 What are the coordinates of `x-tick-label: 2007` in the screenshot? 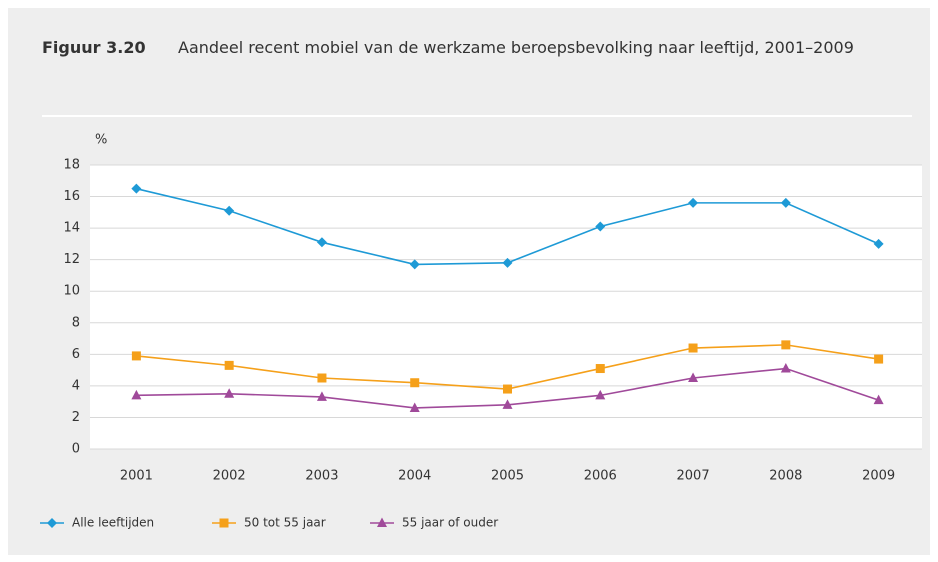 It's located at (693, 476).